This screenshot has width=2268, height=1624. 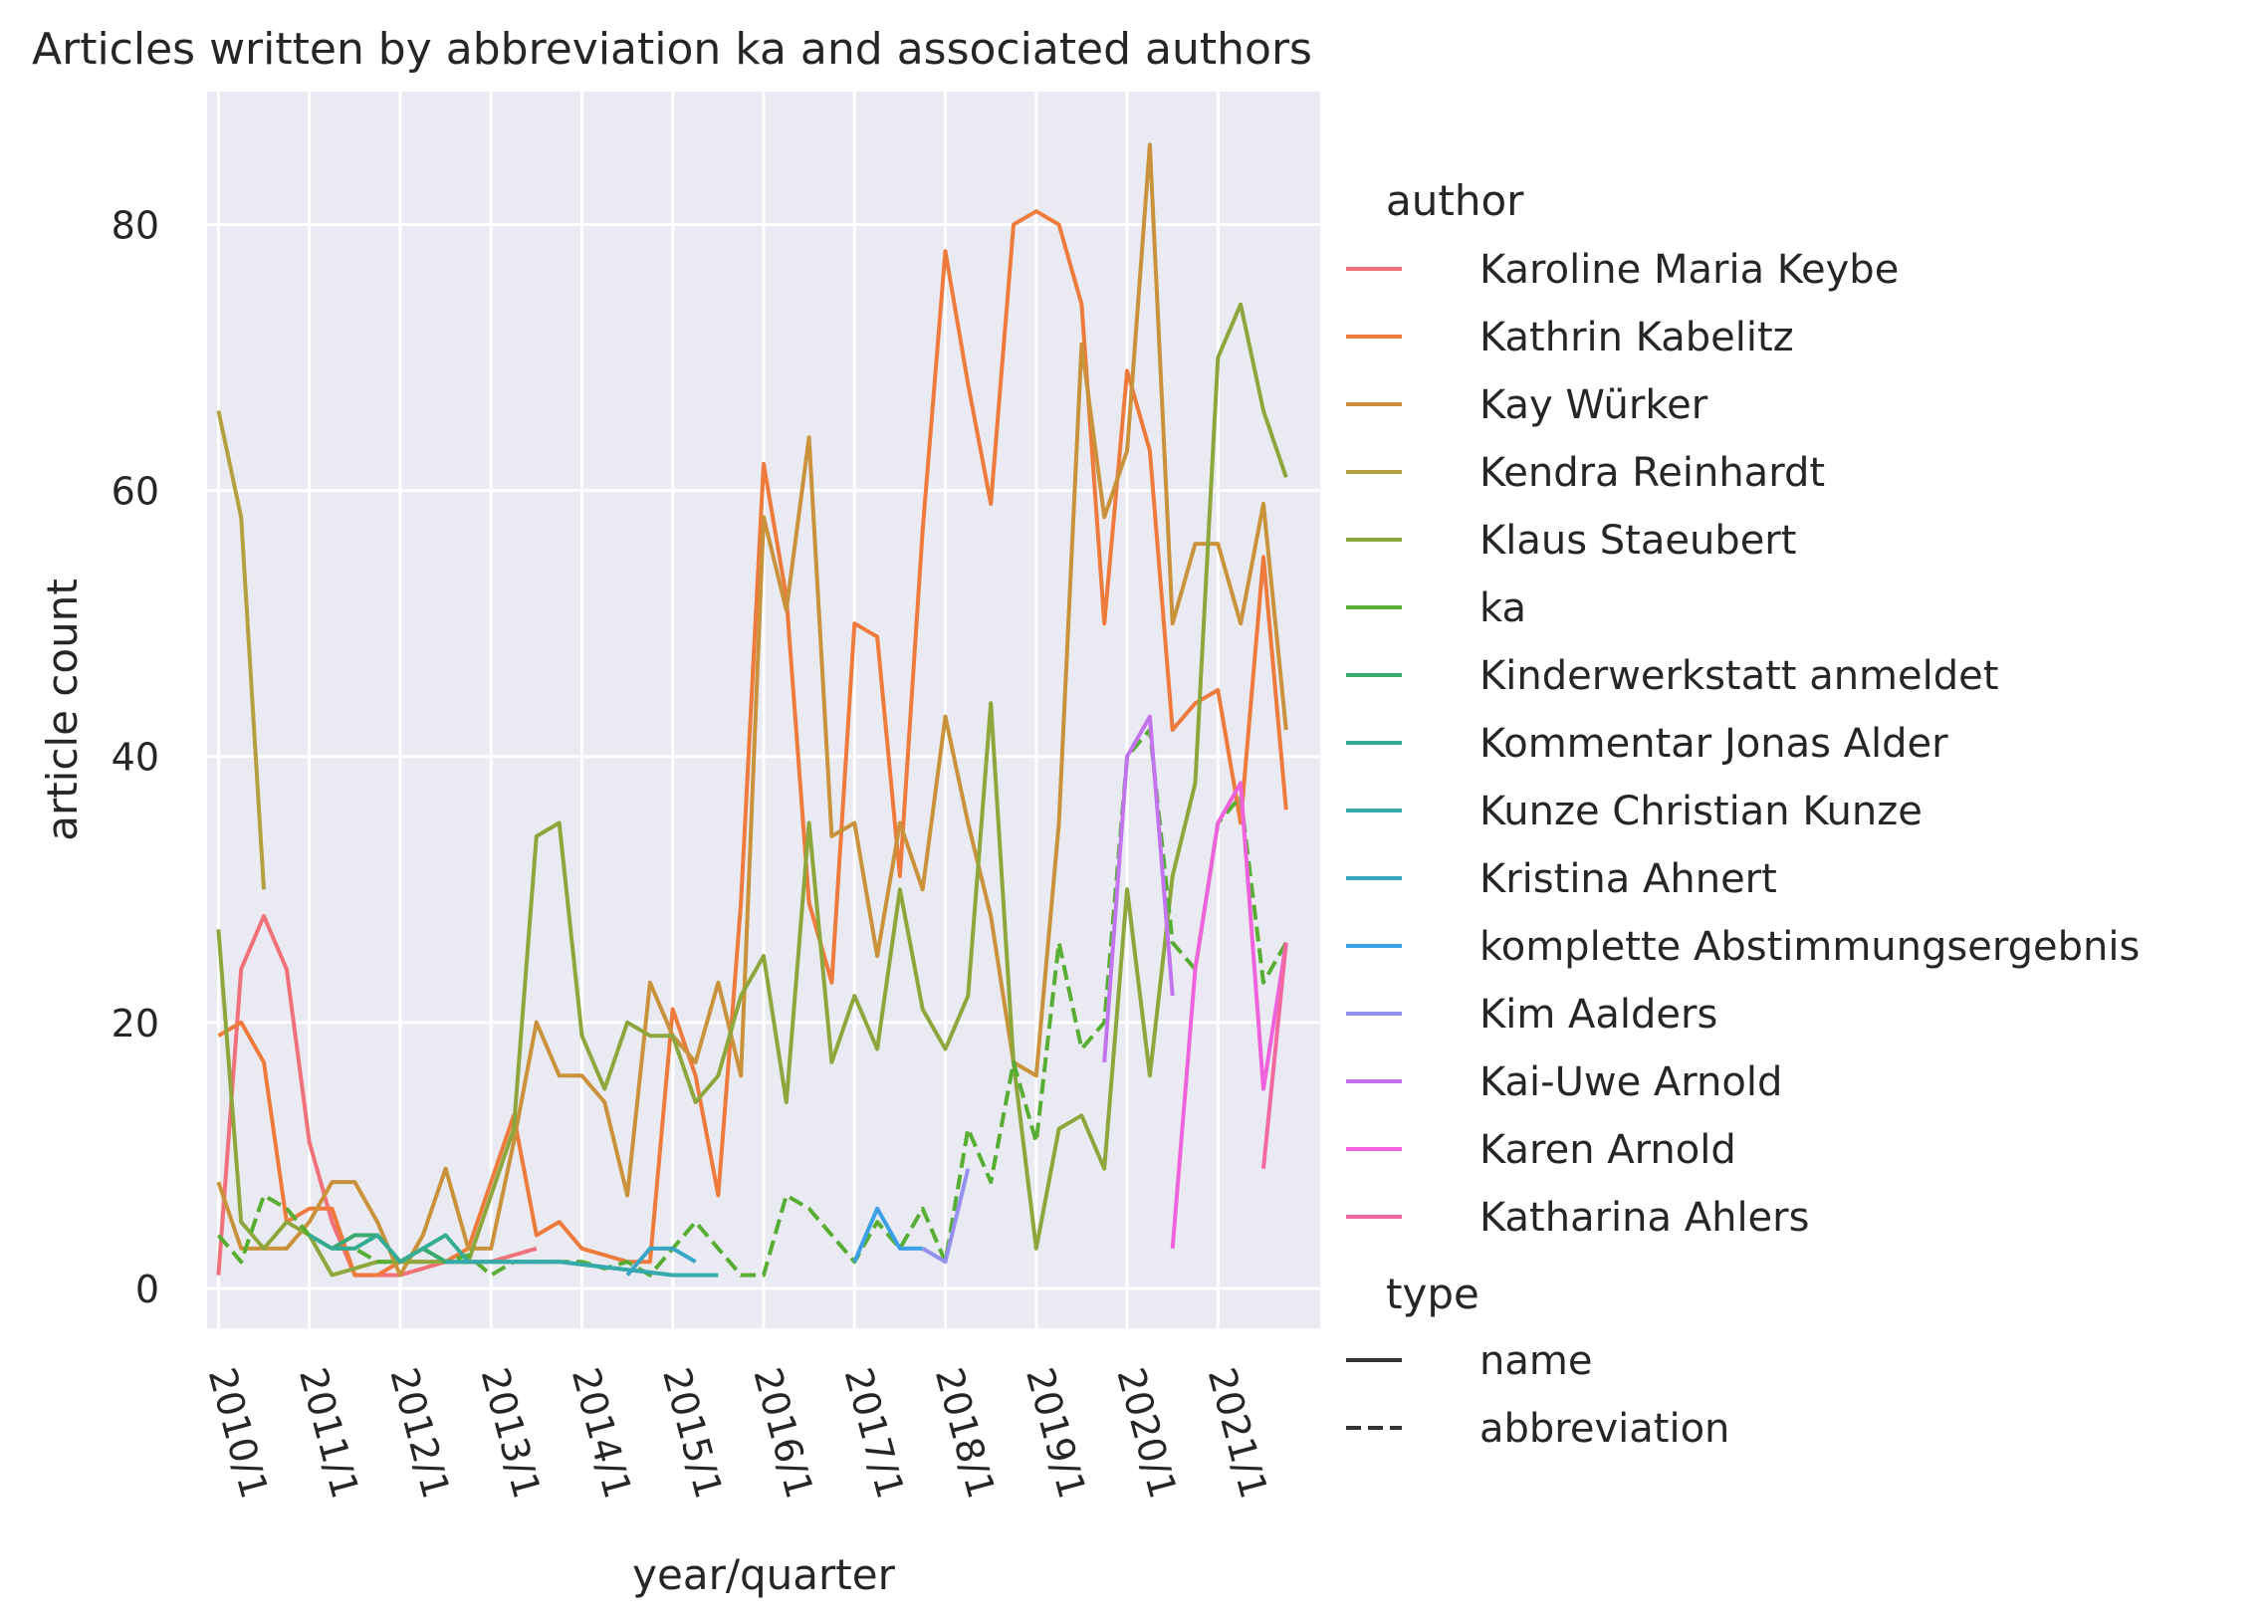 I want to click on x-axis-label: year/quarter, so click(x=763, y=1575).